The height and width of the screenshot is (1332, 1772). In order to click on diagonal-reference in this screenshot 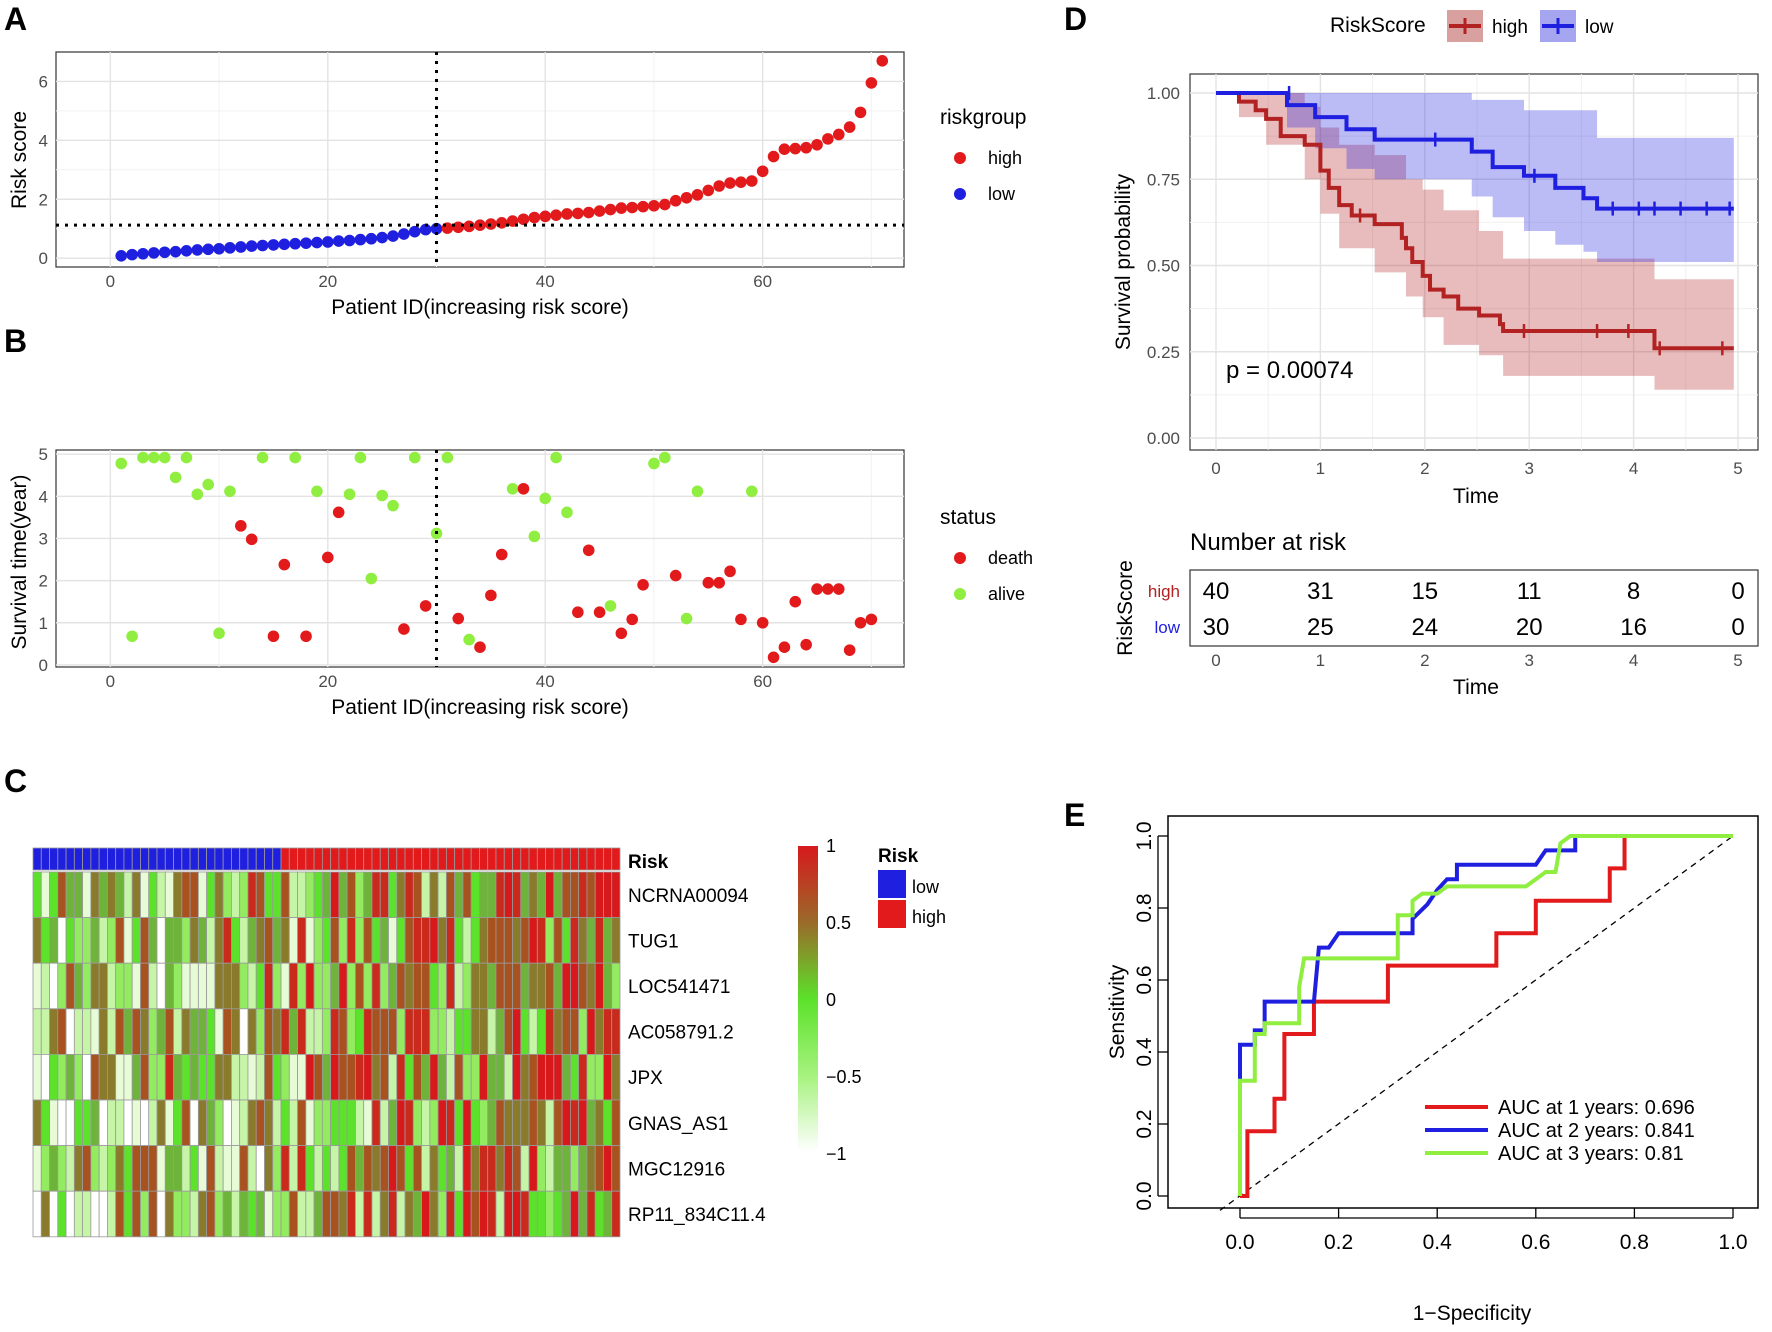, I will do `click(1476, 1023)`.